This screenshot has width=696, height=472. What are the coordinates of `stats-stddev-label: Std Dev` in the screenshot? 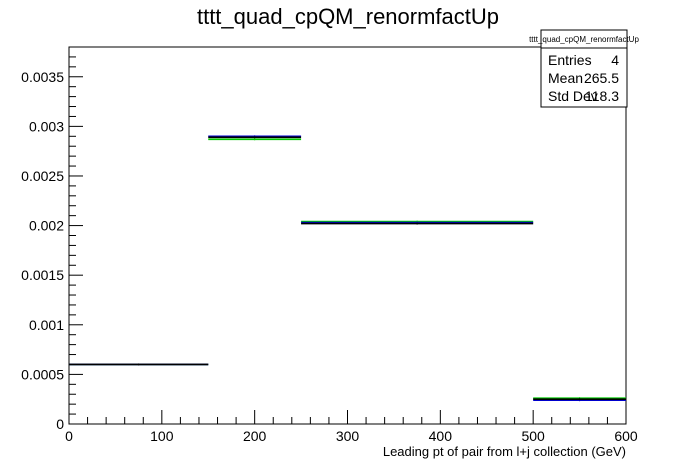 It's located at (573, 96).